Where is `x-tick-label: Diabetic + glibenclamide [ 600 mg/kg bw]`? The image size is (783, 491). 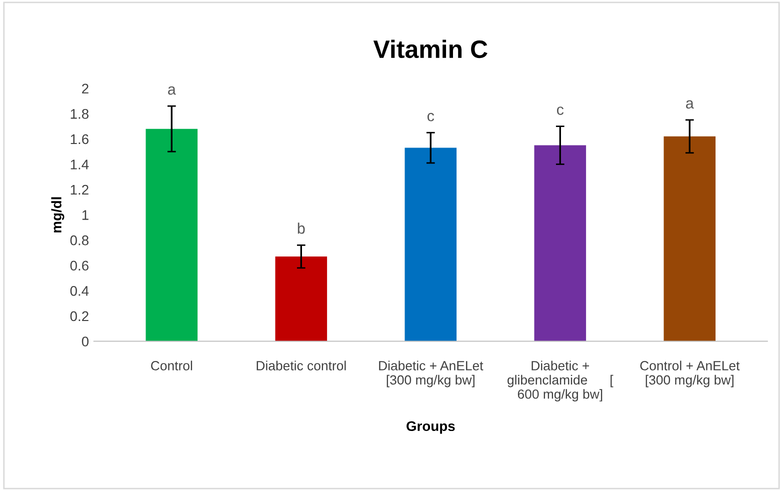 x-tick-label: Diabetic + glibenclamide [ 600 mg/kg bw] is located at coordinates (561, 381).